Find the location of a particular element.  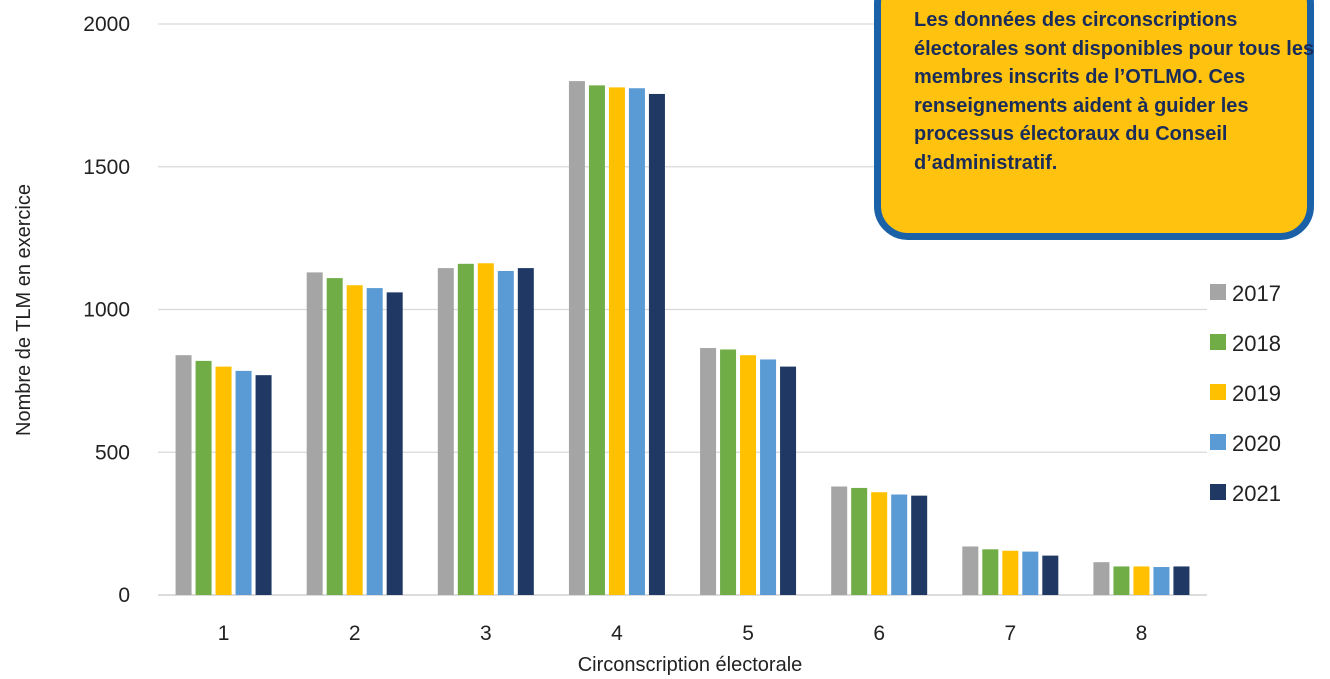

x-tick-label: 7 is located at coordinates (1010, 633).